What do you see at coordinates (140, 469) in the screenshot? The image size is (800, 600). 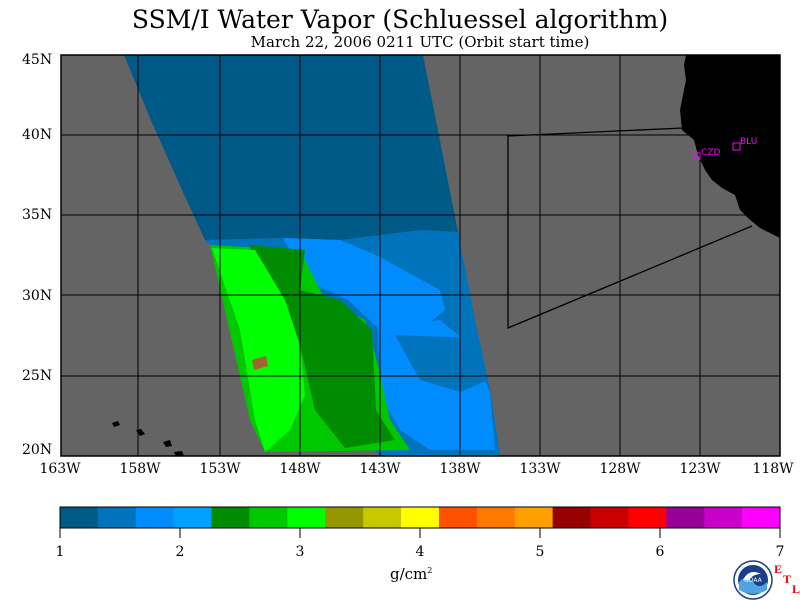 I see `lon-label-158w: 158W` at bounding box center [140, 469].